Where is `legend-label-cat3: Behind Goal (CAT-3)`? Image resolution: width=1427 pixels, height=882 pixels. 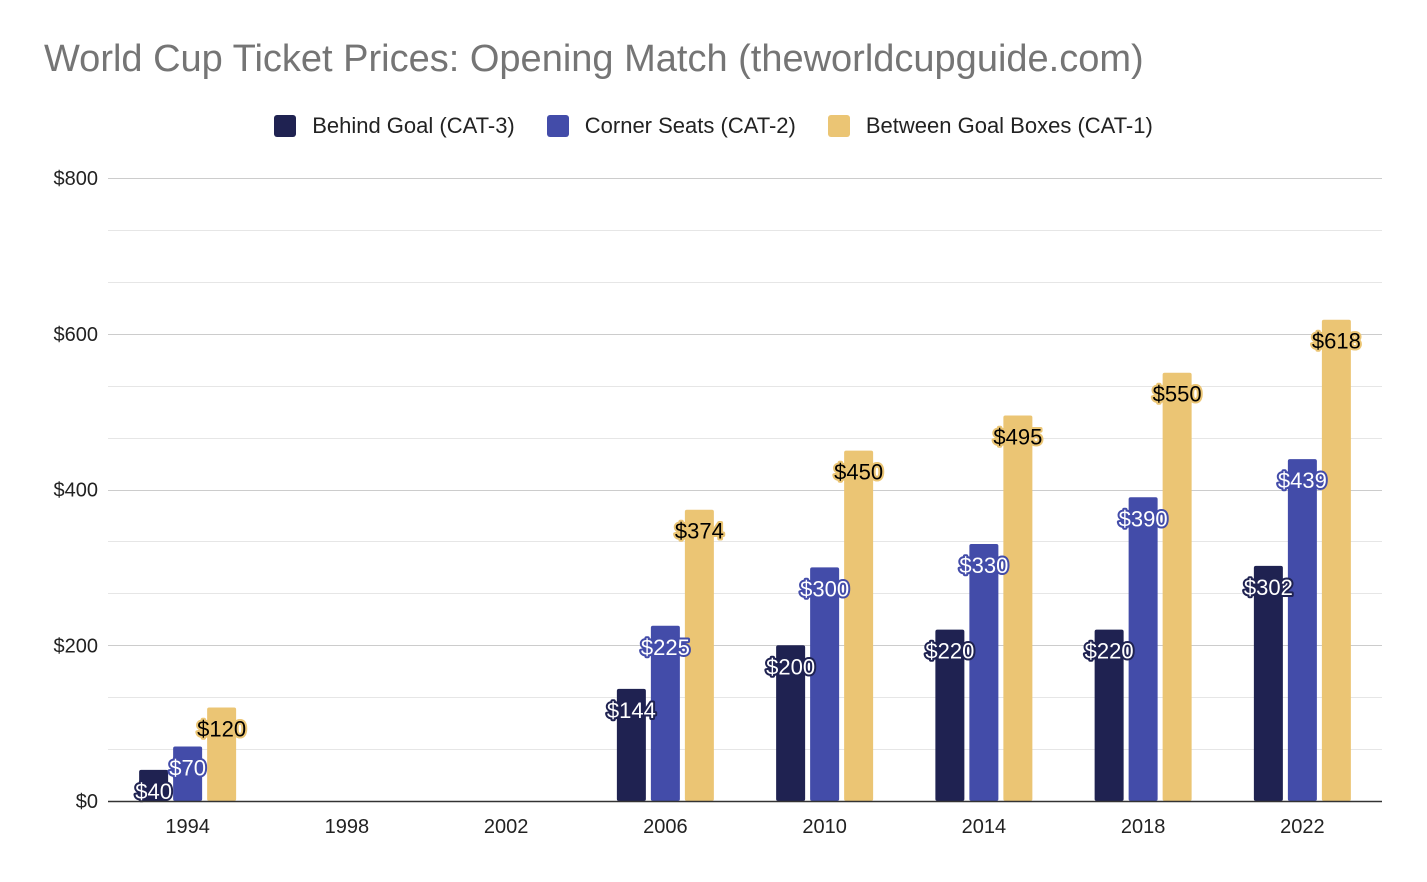
legend-label-cat3: Behind Goal (CAT-3) is located at coordinates (413, 125).